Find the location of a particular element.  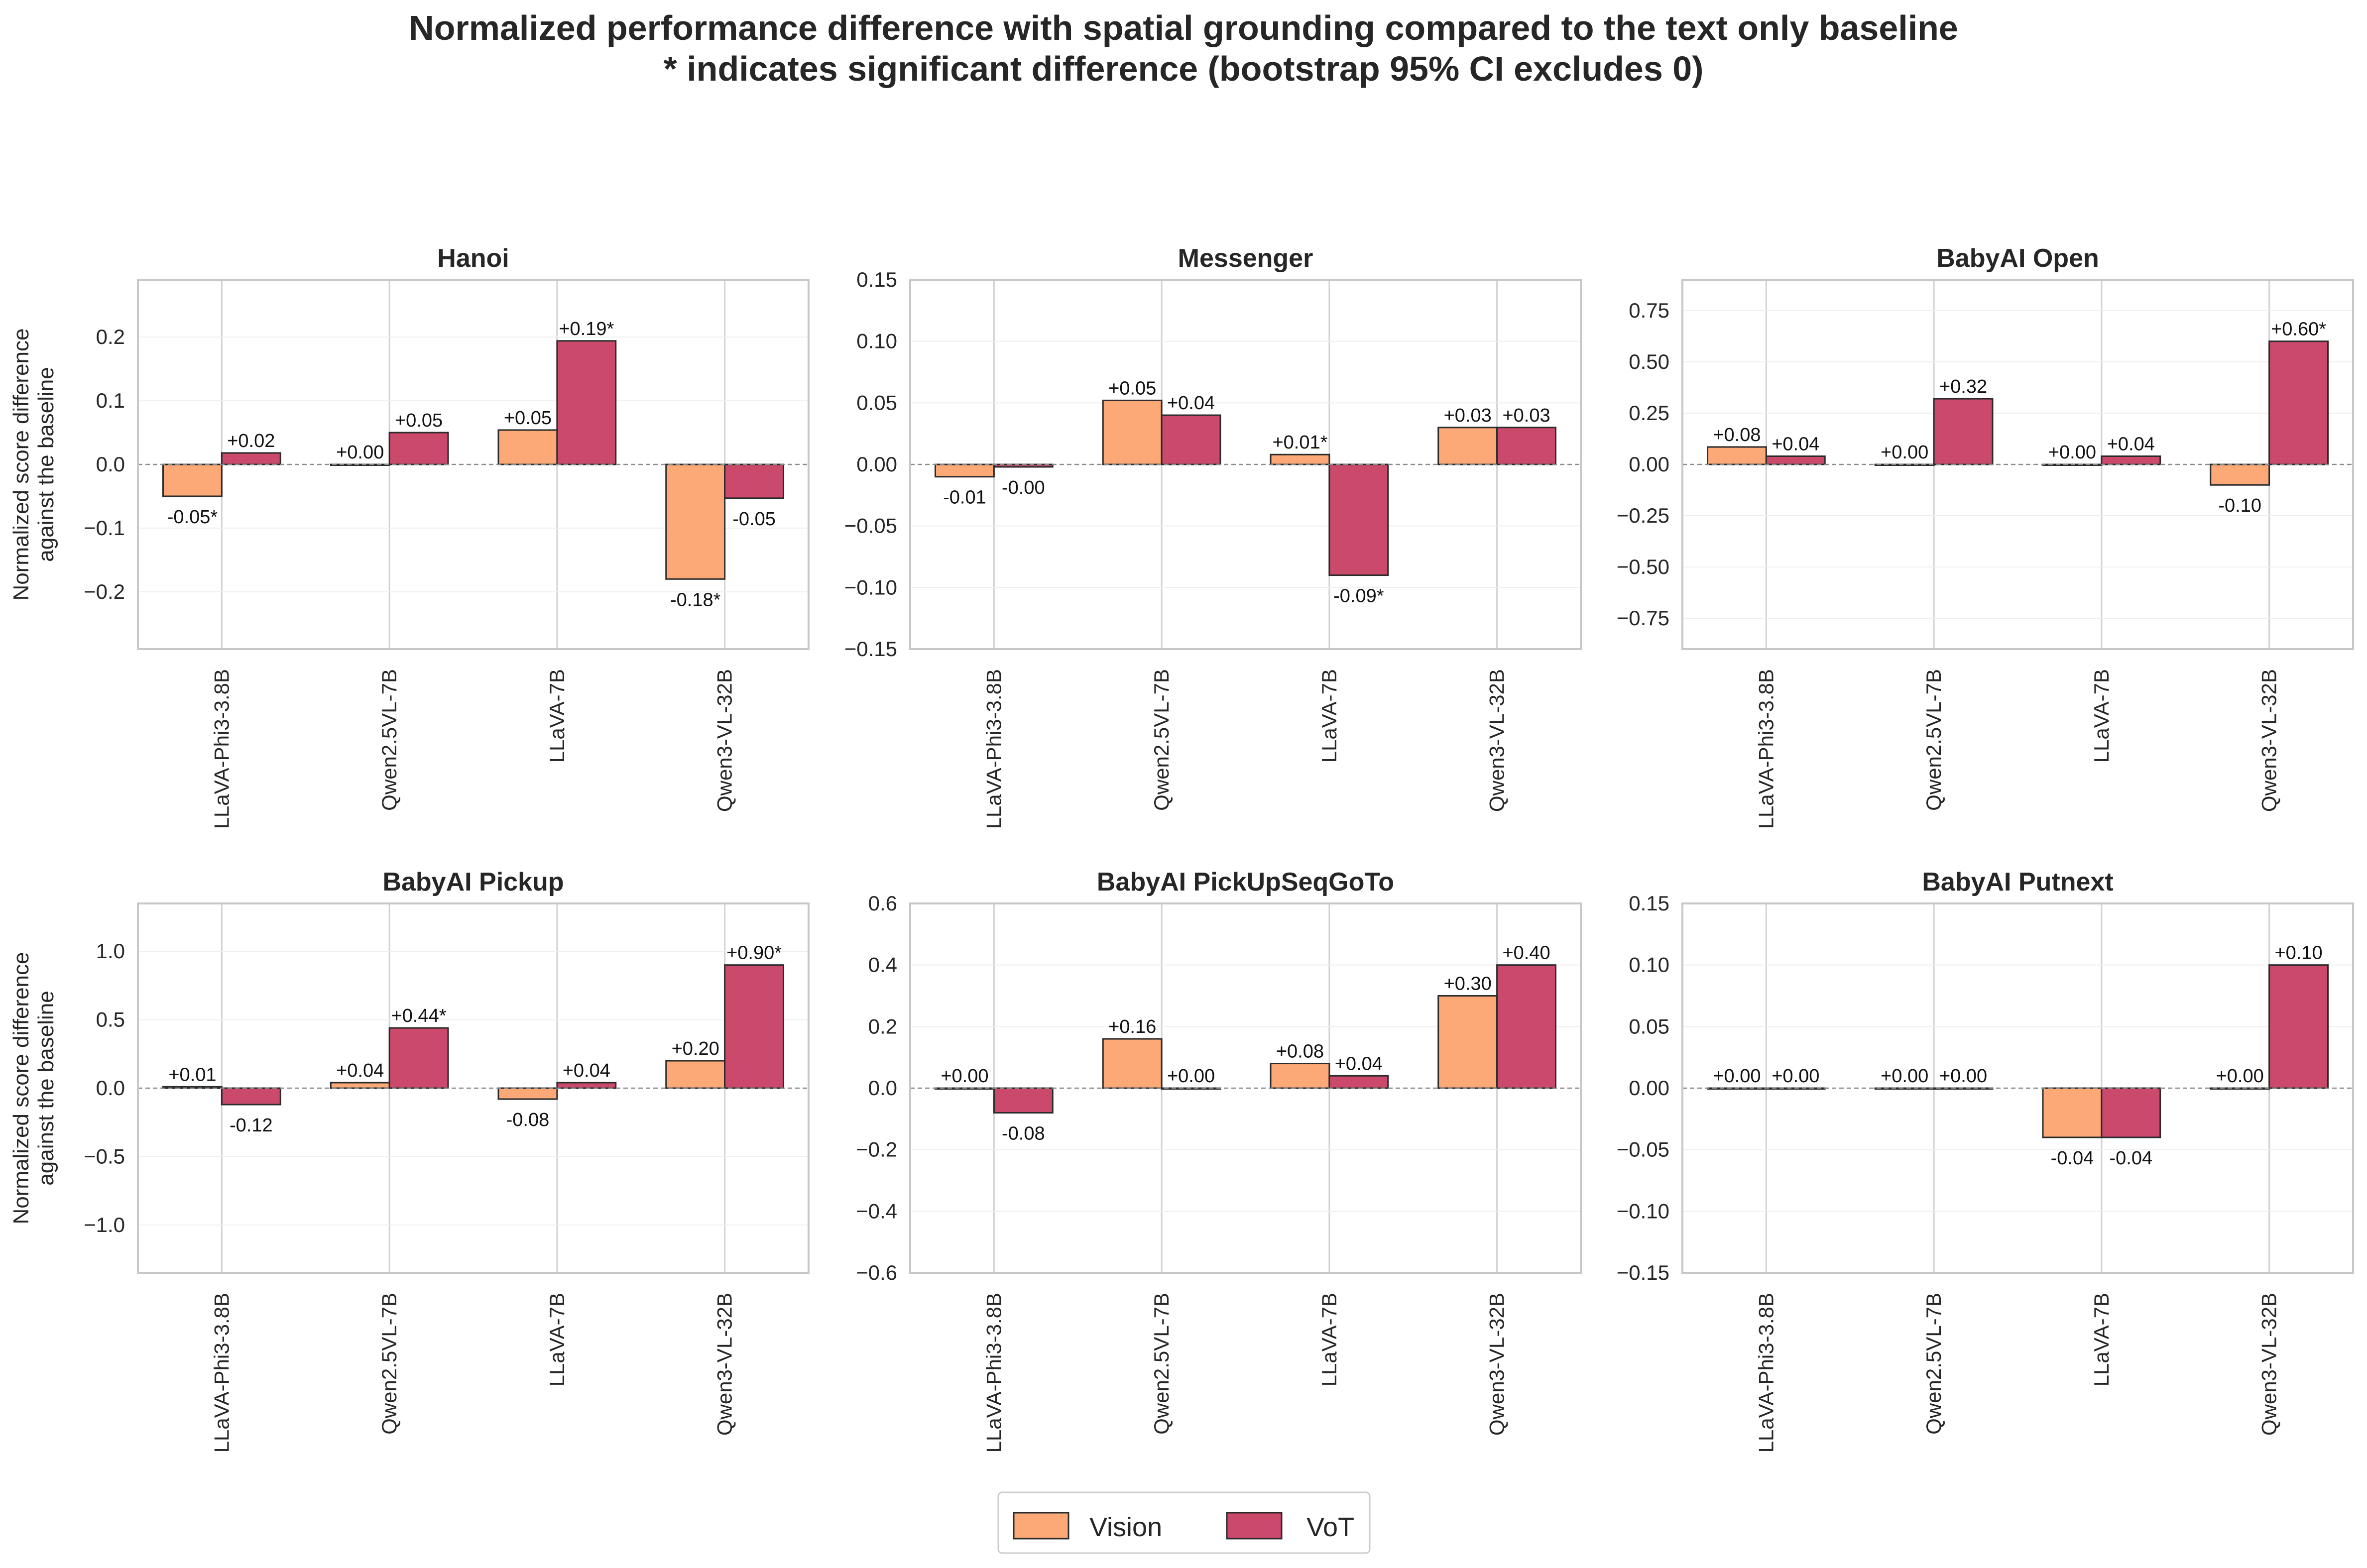

panel-title: BabyAI PickUpSeqGoTo is located at coordinates (1246, 882).